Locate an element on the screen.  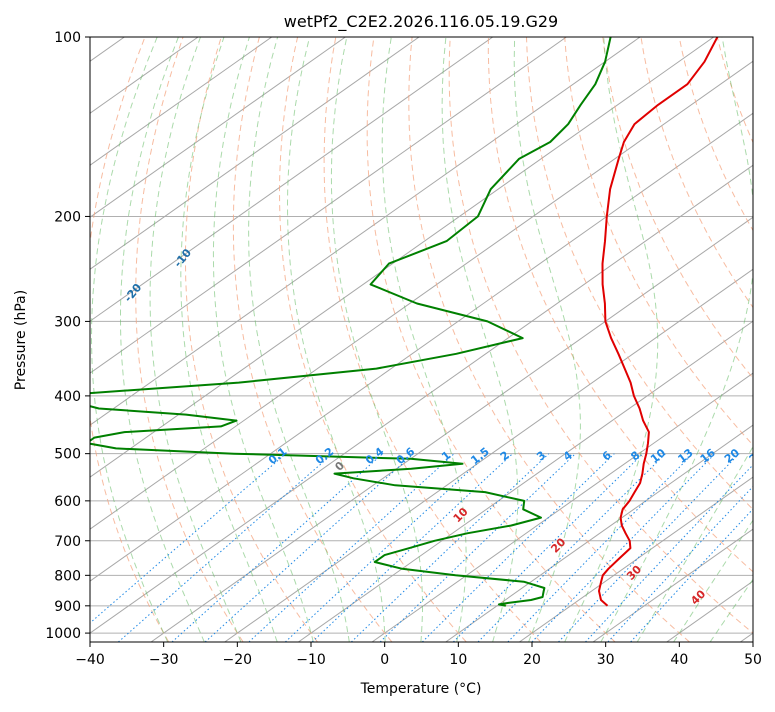
y-tick-label: 900 is located at coordinates (67, 607).